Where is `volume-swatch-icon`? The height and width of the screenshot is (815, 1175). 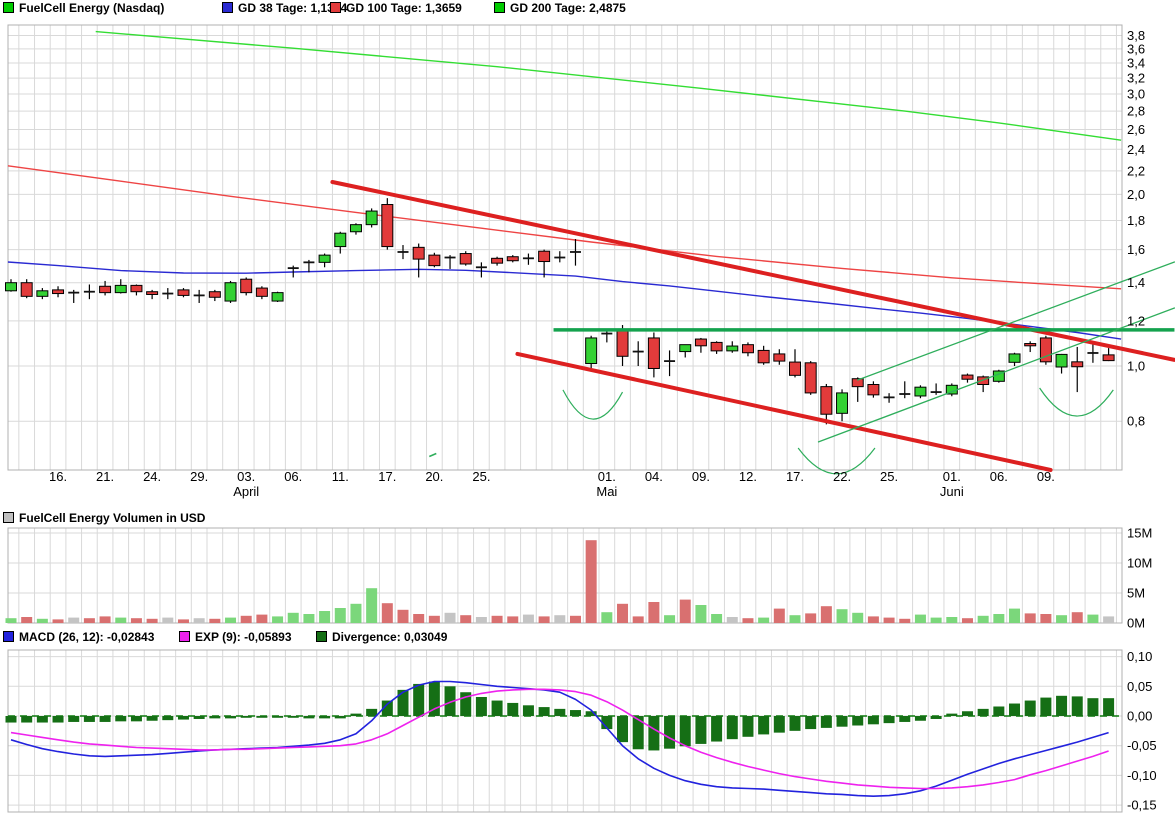
volume-swatch-icon is located at coordinates (8, 517).